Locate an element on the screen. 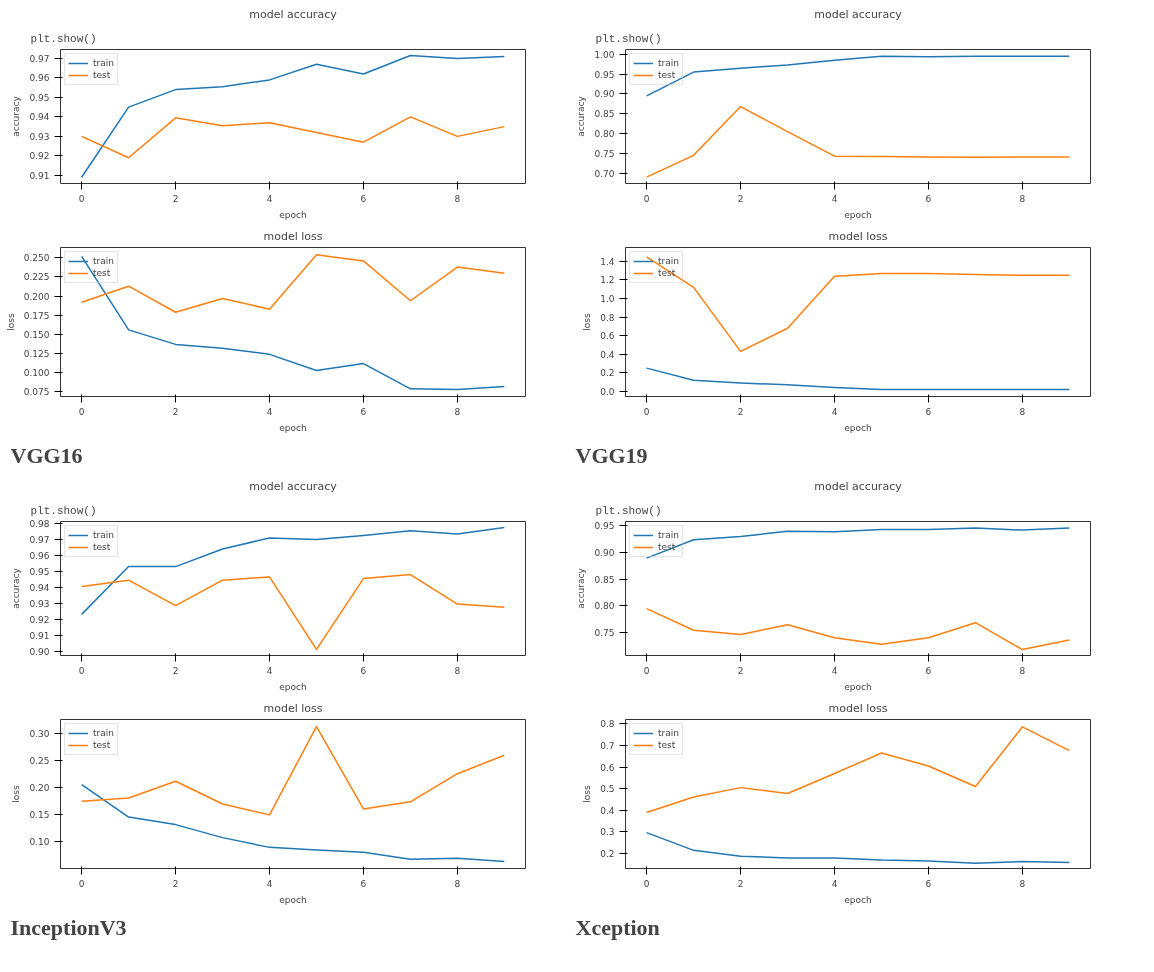 The width and height of the screenshot is (1154, 972). y-tick-label: 0.100 is located at coordinates (36, 373).